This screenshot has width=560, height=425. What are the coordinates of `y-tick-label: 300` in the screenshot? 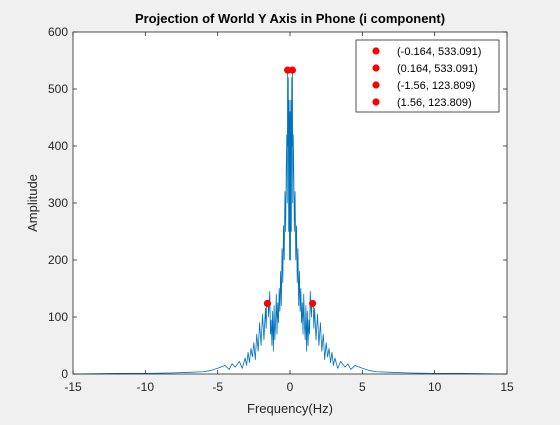 It's located at (58, 203).